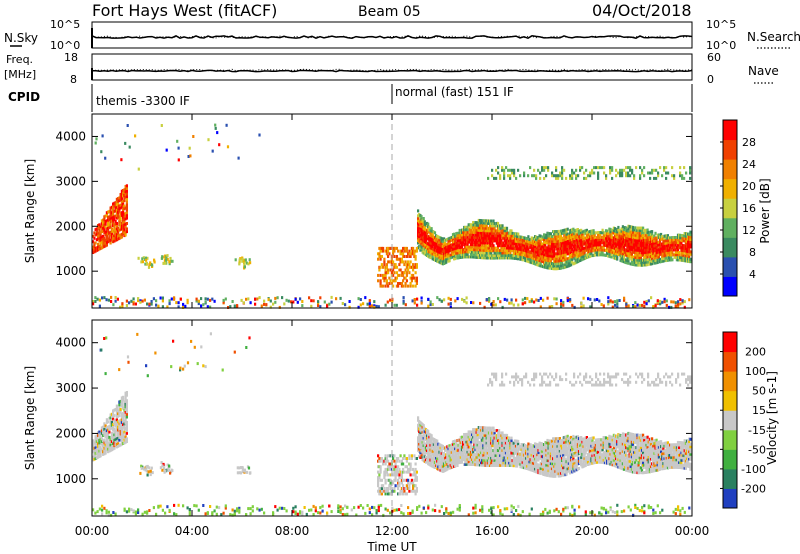  Describe the element at coordinates (714, 57) in the screenshot. I see `freq-right-tick-top: 60` at that location.